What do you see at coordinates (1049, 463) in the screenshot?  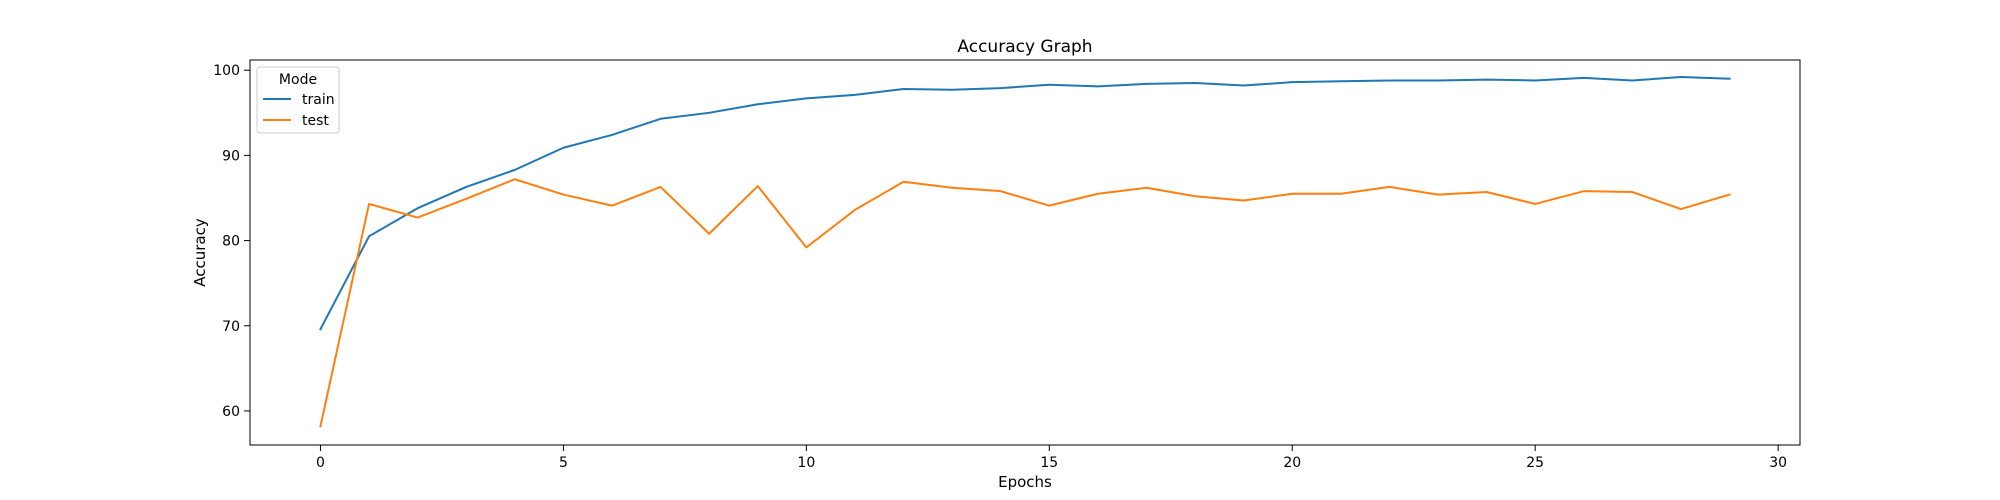 I see `x-tick-label: 15` at bounding box center [1049, 463].